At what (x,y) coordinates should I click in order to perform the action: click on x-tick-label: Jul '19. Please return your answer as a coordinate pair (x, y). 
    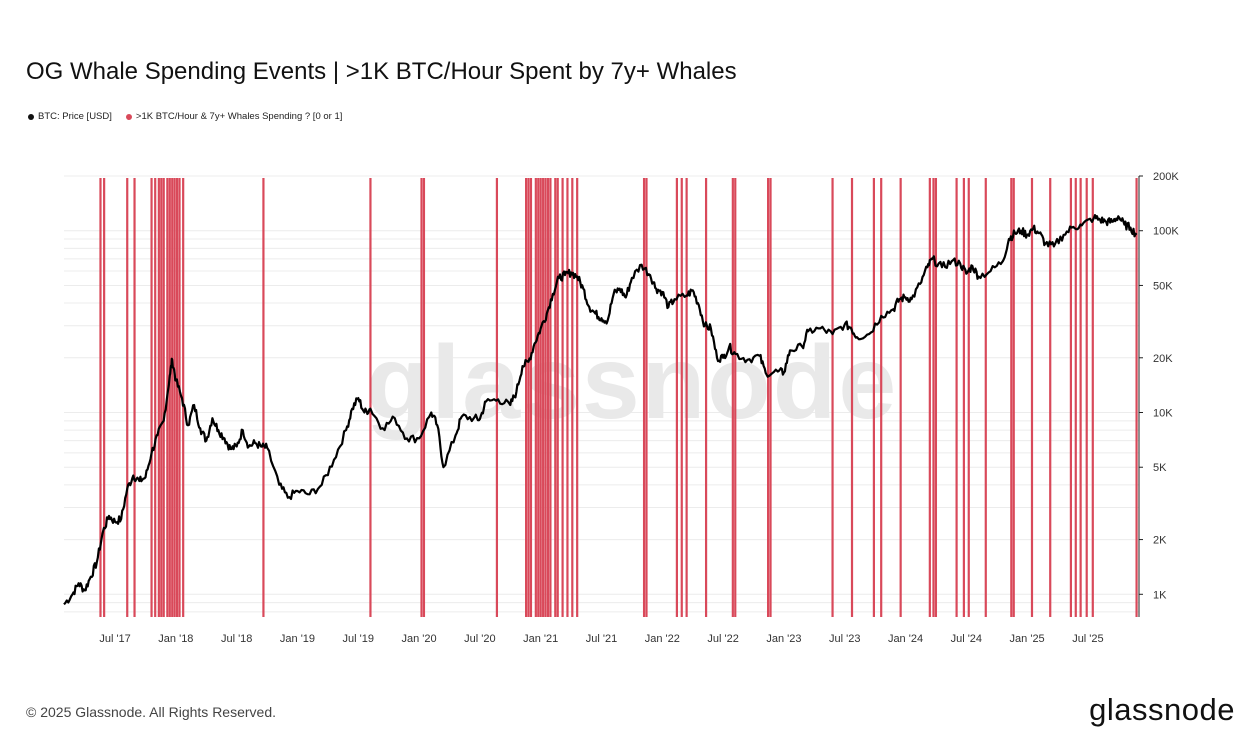
    Looking at the image, I should click on (358, 639).